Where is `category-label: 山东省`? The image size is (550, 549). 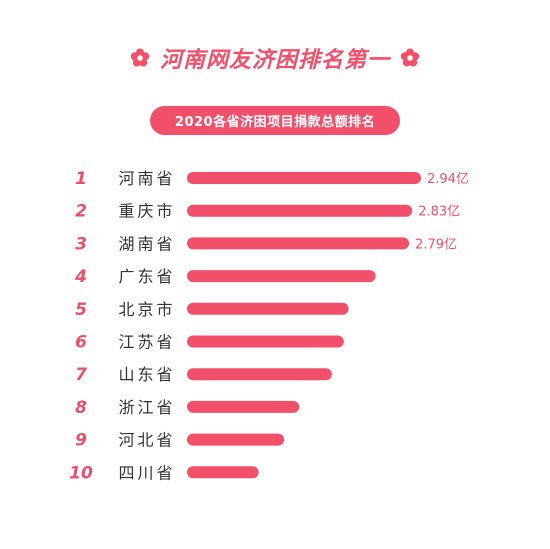 category-label: 山东省 is located at coordinates (146, 374).